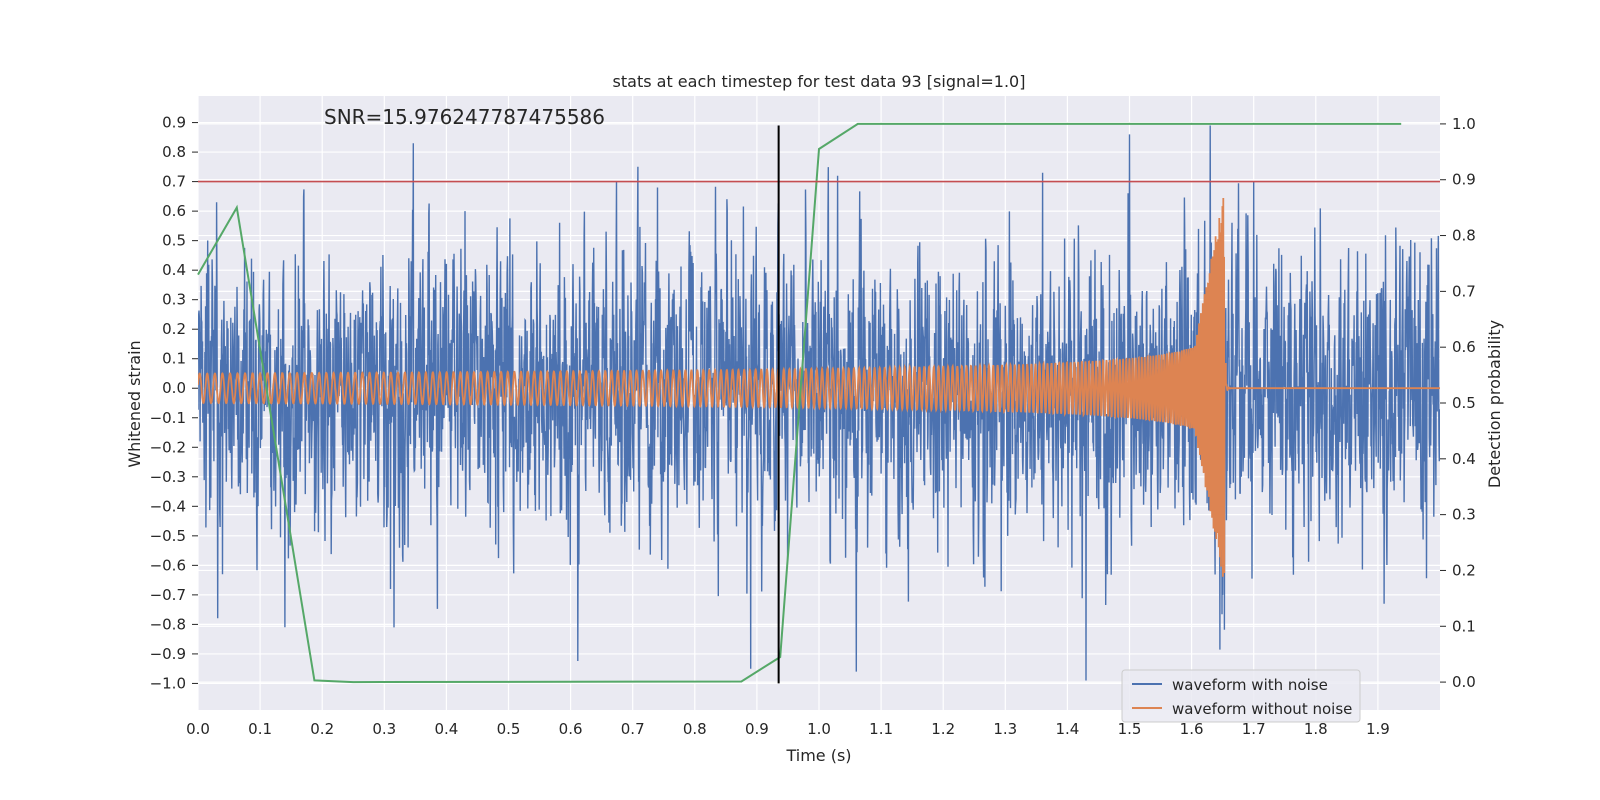 The image size is (1600, 800). What do you see at coordinates (1464, 682) in the screenshot?
I see `y2-tick-label: 0.0` at bounding box center [1464, 682].